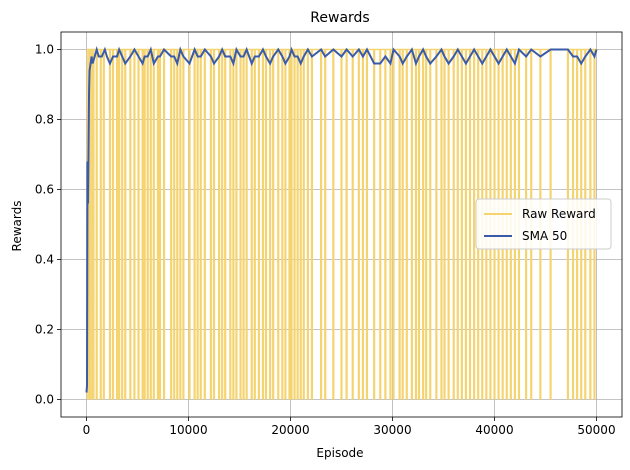 This screenshot has height=470, width=630. What do you see at coordinates (290, 430) in the screenshot?
I see `x-tick-label: 20000` at bounding box center [290, 430].